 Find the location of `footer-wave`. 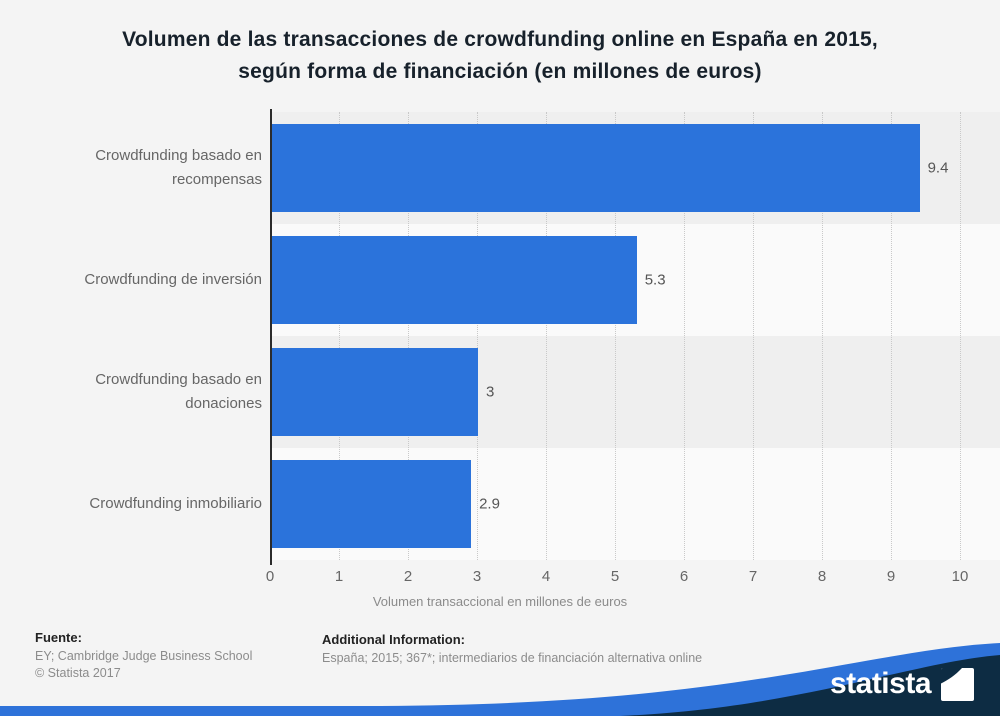

footer-wave is located at coordinates (500, 679).